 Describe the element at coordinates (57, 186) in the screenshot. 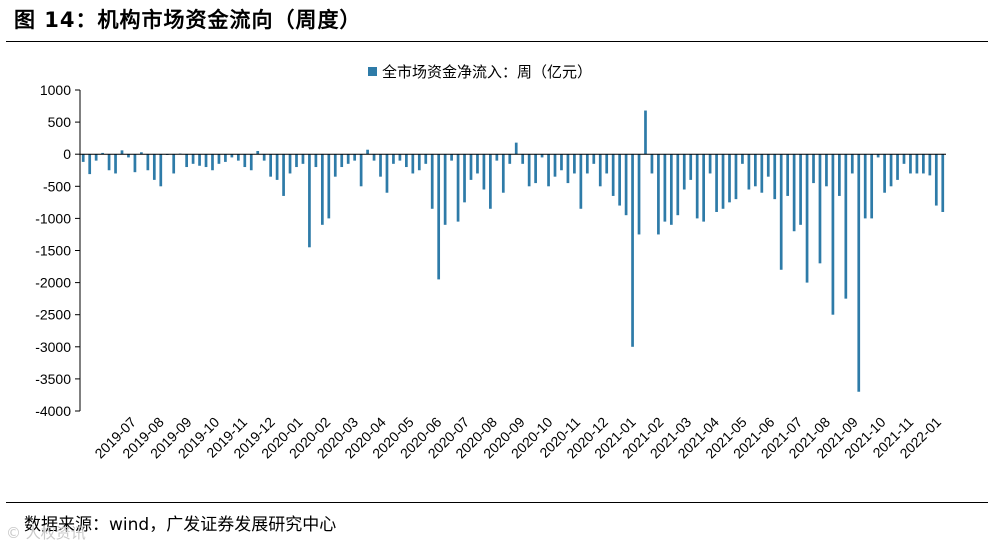

I see `y-tick-label: -500` at that location.